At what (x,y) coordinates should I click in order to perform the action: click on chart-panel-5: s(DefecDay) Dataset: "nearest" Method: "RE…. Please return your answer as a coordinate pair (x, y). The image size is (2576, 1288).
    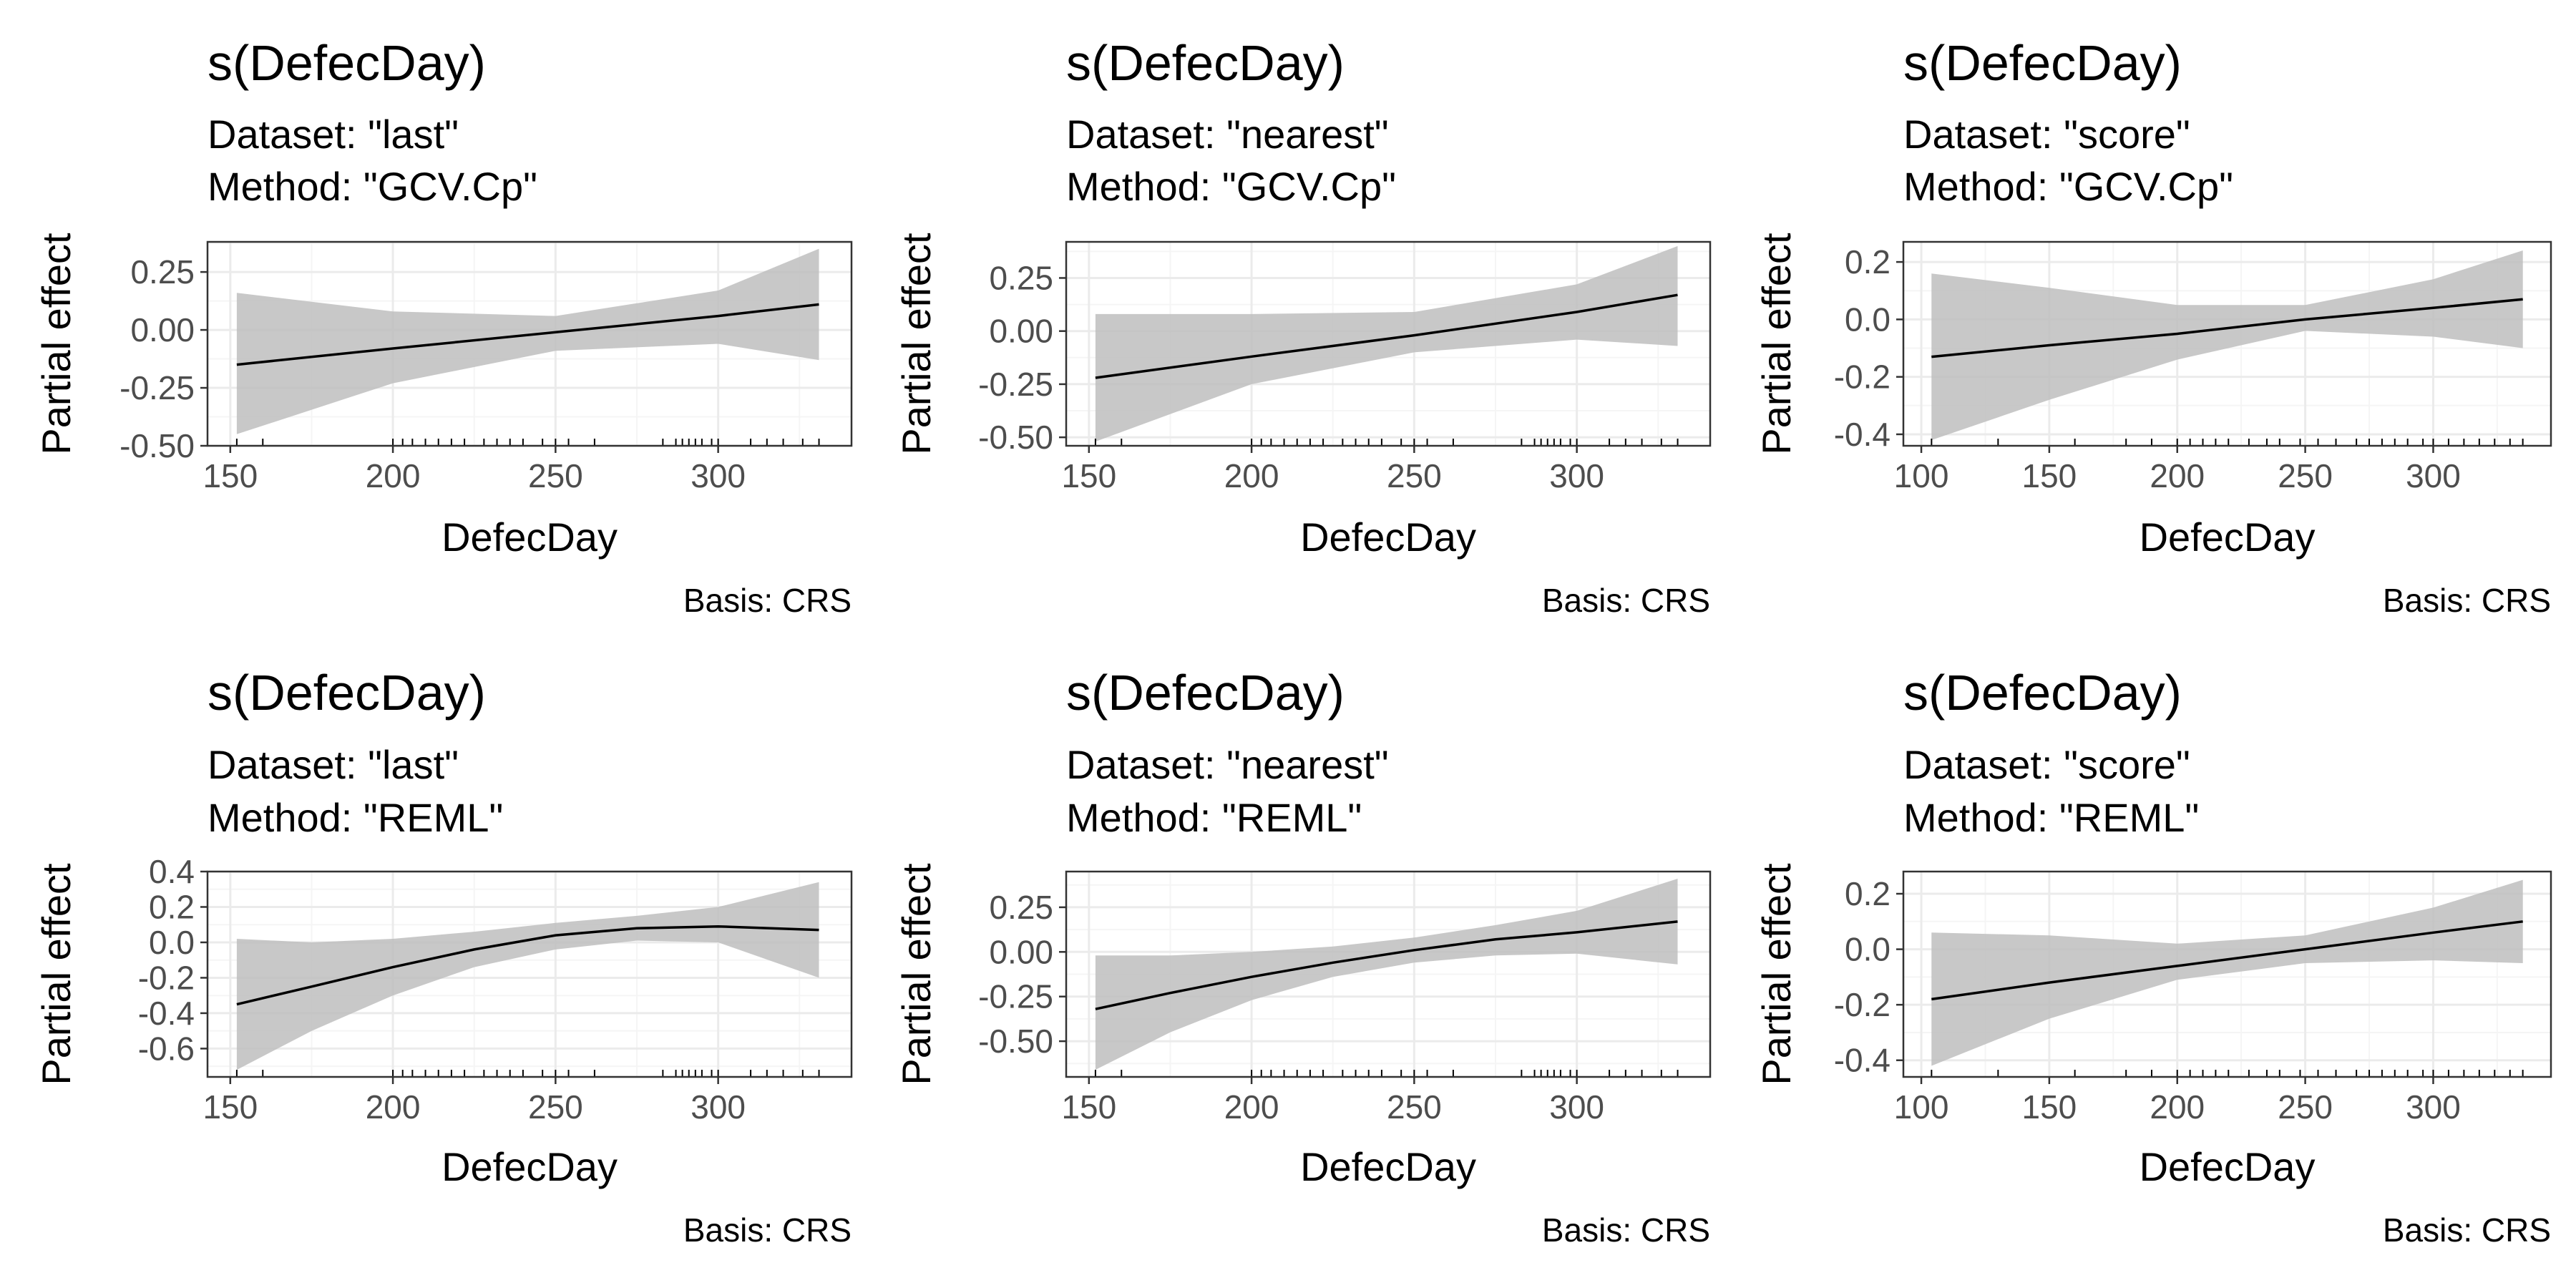
    Looking at the image, I should click on (1303, 957).